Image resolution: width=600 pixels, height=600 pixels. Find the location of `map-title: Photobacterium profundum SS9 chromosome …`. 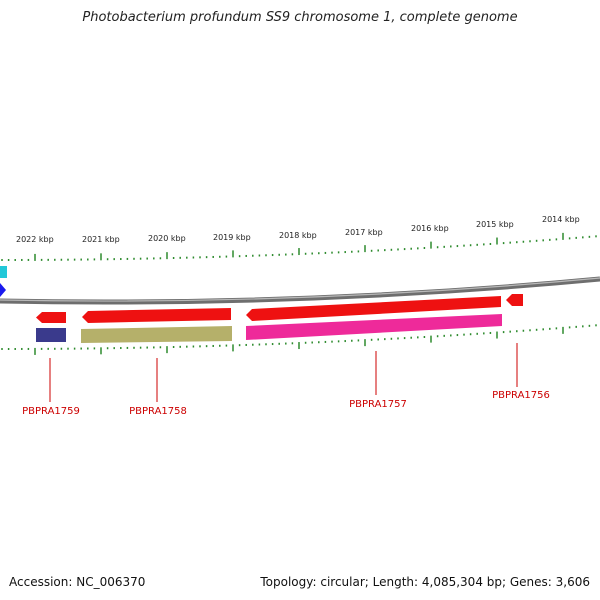

map-title: Photobacterium profundum SS9 chromosome … is located at coordinates (300, 17).